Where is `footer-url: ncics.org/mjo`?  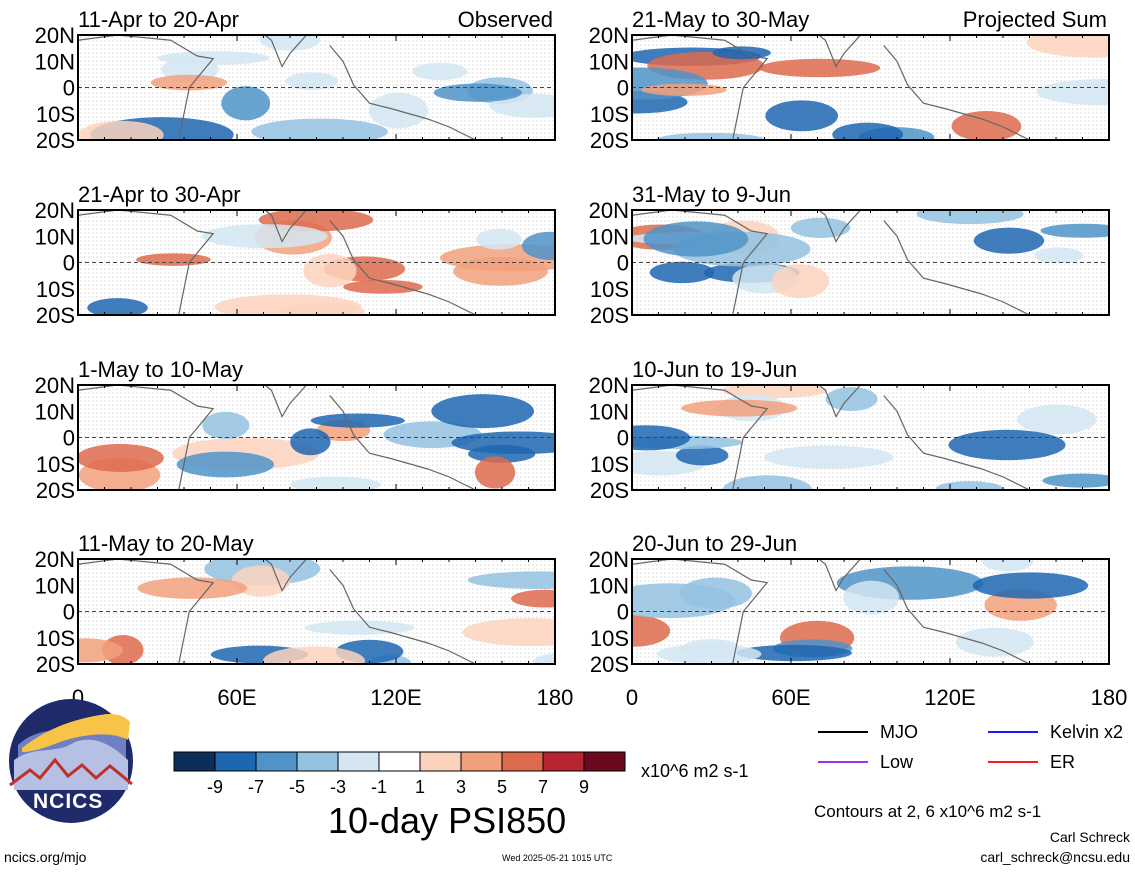
footer-url: ncics.org/mjo is located at coordinates (45, 857).